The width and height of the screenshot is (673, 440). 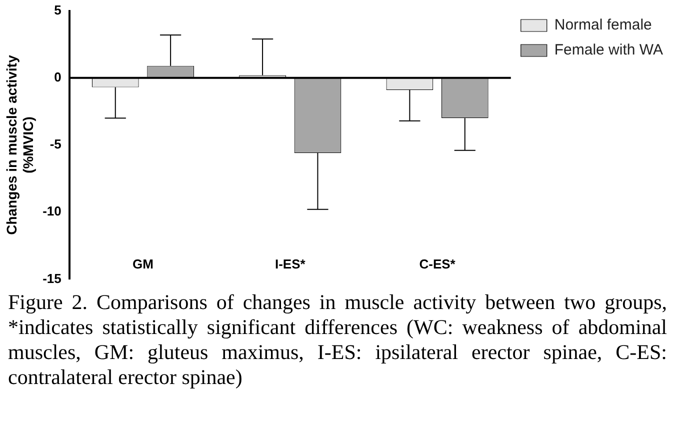 What do you see at coordinates (609, 50) in the screenshot?
I see `legend-label: Female with WA` at bounding box center [609, 50].